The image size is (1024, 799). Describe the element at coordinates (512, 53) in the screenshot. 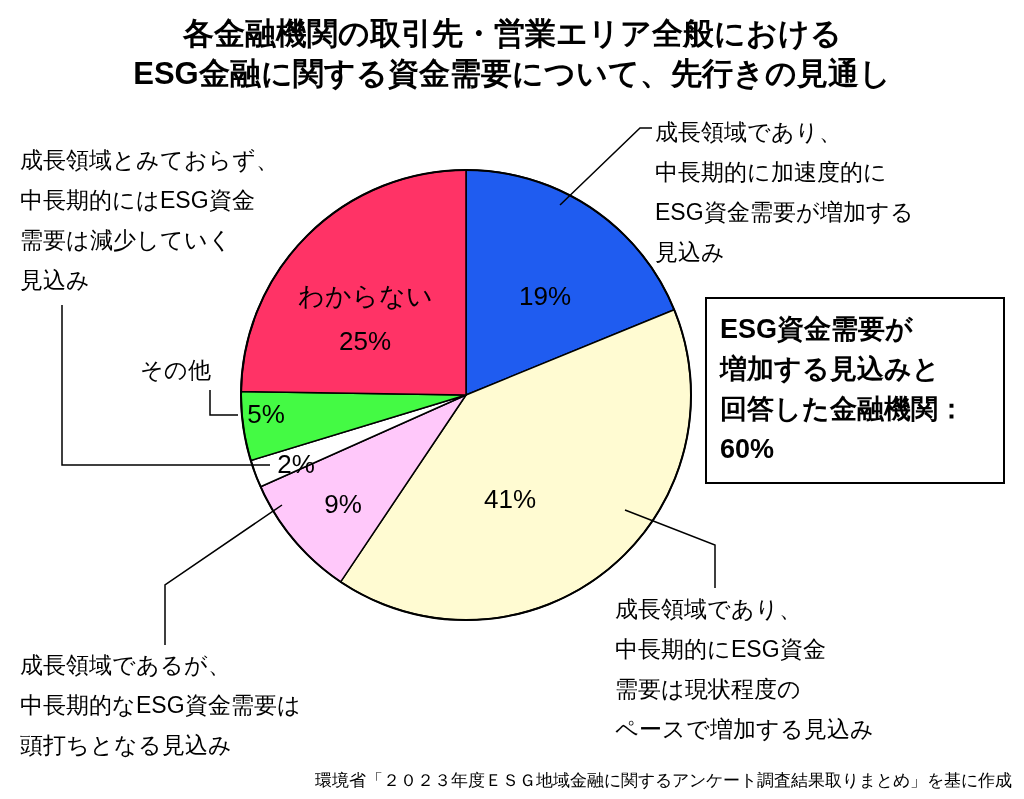

I see `title: 各金融機関の取引先・営業エリア全般における ESG金融に関する資金需要について、先行きの見通し` at that location.